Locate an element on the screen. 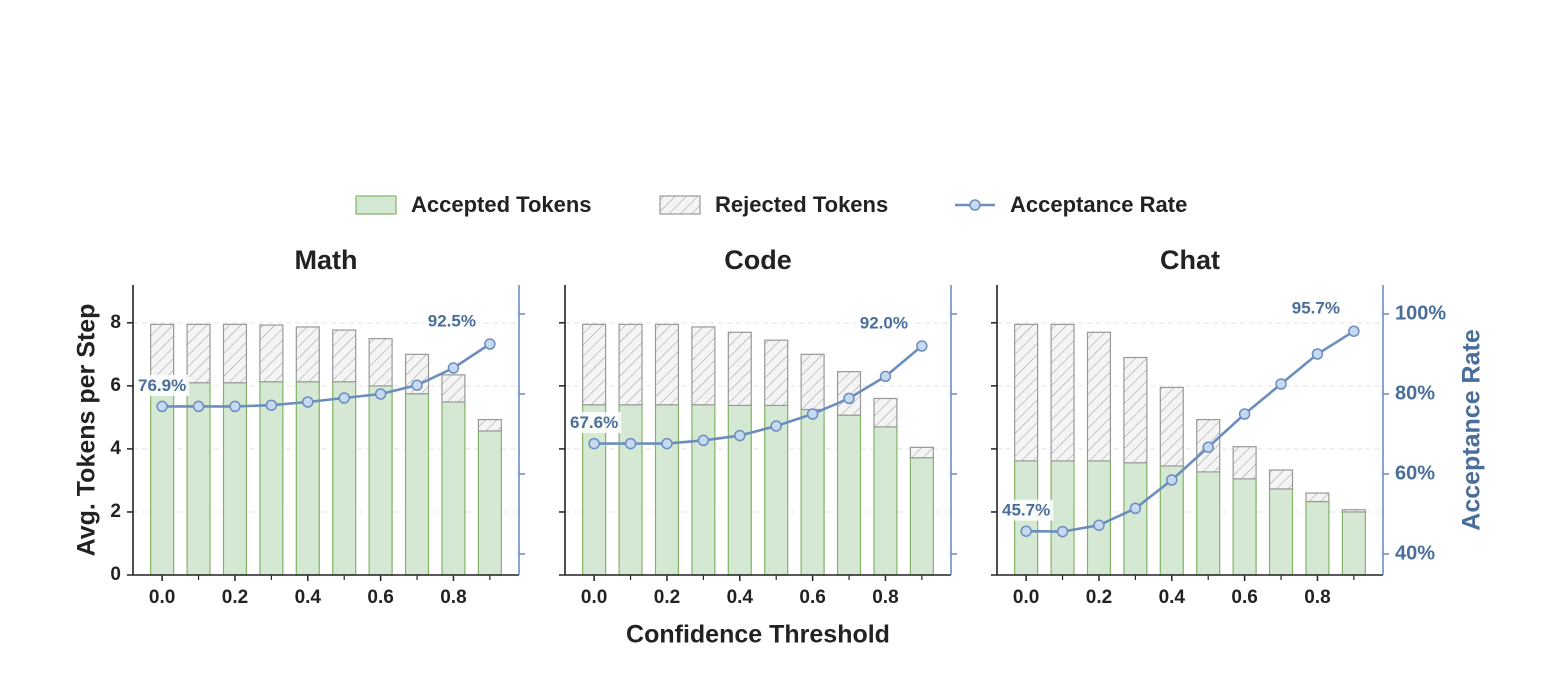  legend-label: Acceptance Rate is located at coordinates (1098, 204).